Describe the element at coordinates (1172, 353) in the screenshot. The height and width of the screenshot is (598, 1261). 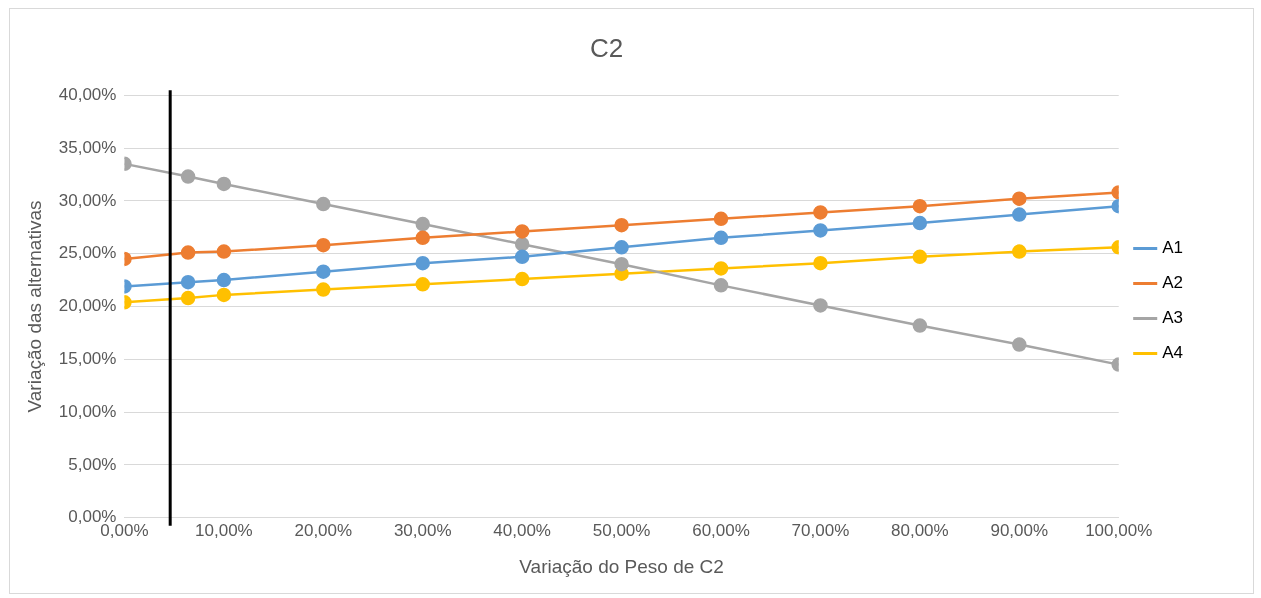
I see `legend-label: A4` at that location.